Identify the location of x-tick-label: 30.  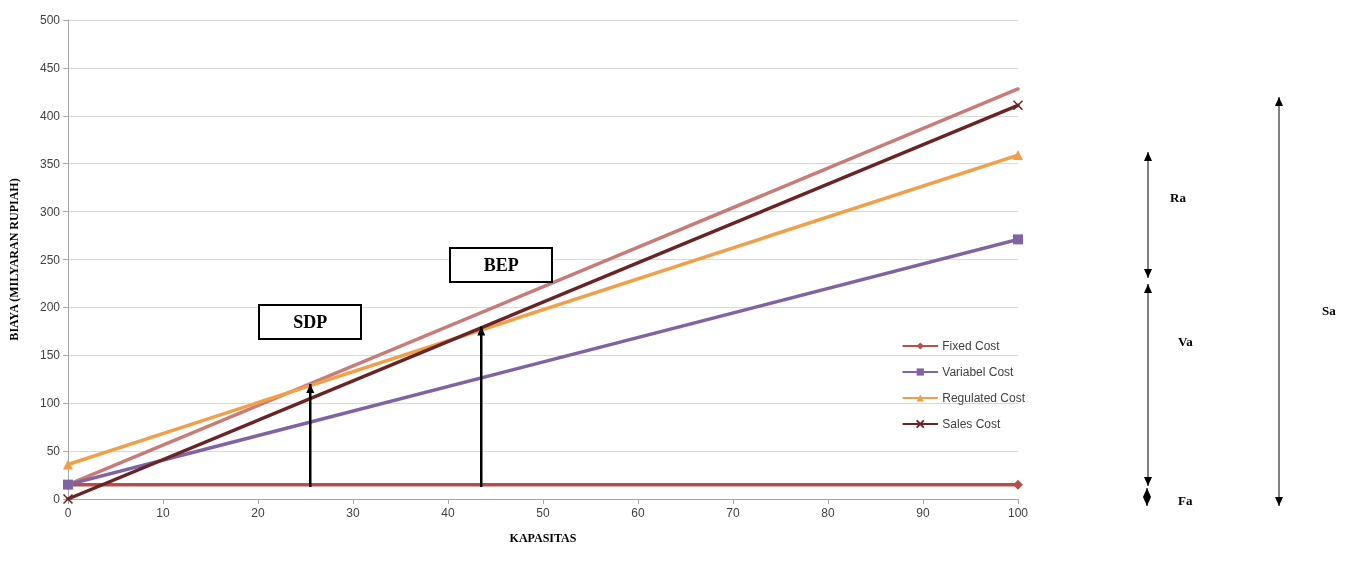
(353, 513).